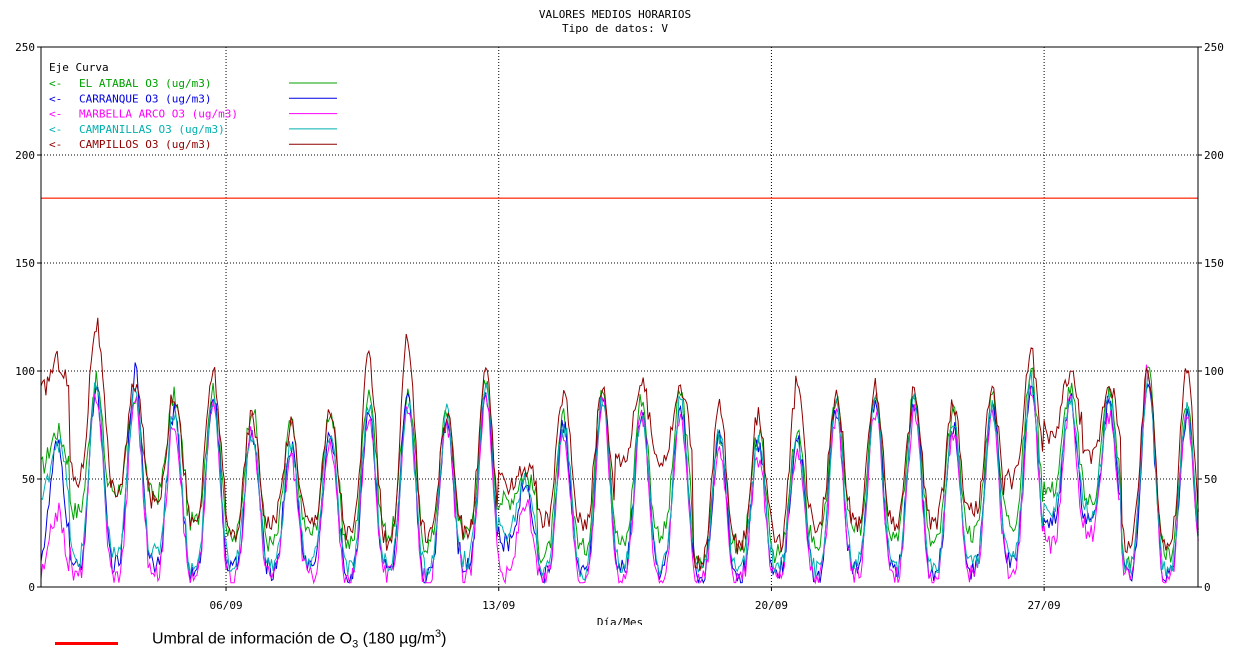 This screenshot has height=659, width=1241. Describe the element at coordinates (620, 620) in the screenshot. I see `x-axis-label: Día/Mes` at that location.